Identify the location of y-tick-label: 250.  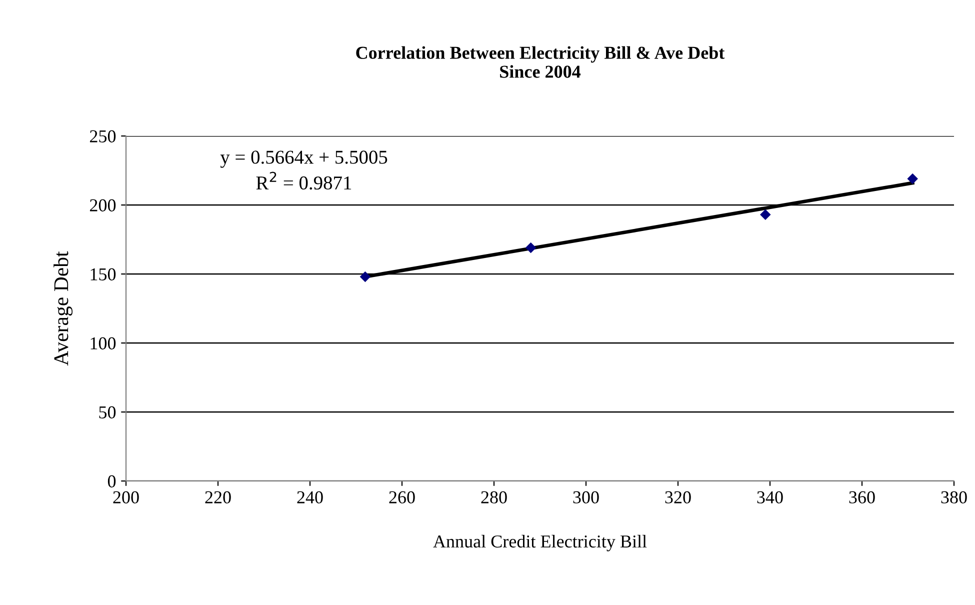
(103, 136).